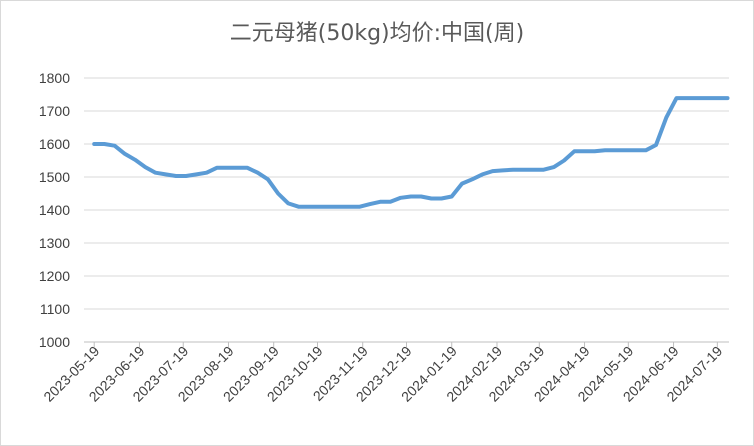 The width and height of the screenshot is (754, 446). I want to click on chart-title: 二元母猪(50kg)均价:中国(周), so click(377, 33).